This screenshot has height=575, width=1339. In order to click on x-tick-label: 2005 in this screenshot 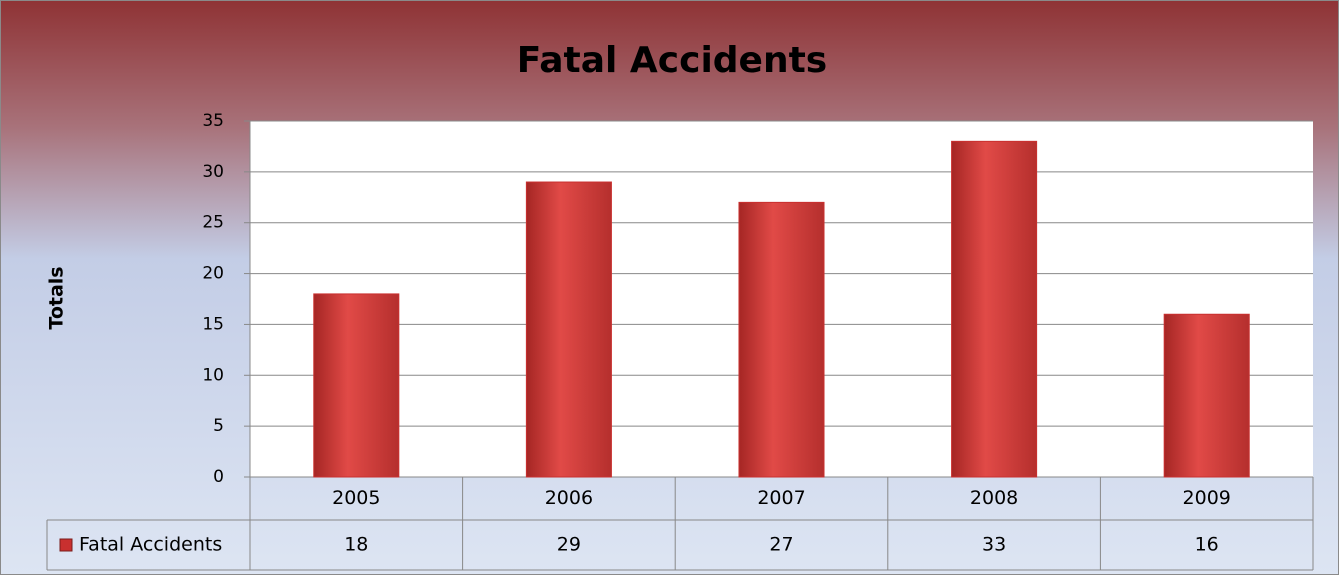, I will do `click(356, 498)`.